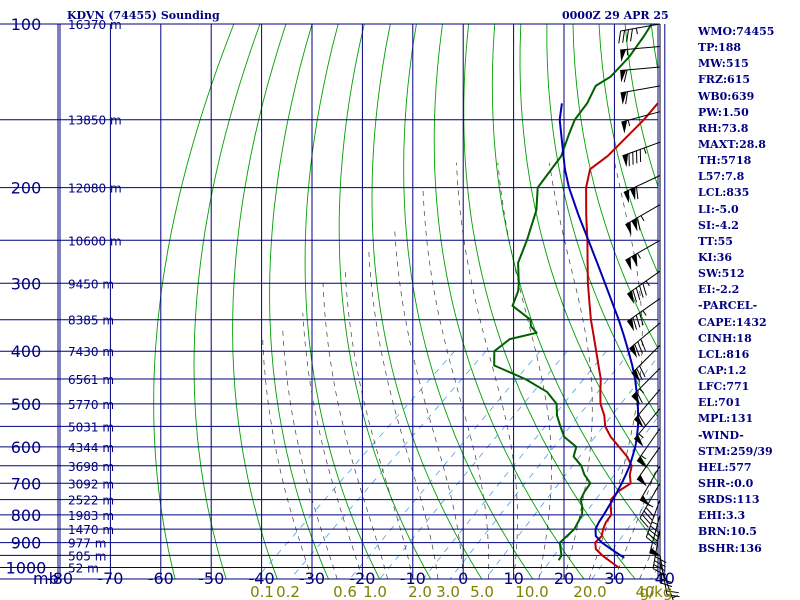  I want to click on mixing-ratio-label: 10.0, so click(531, 591).